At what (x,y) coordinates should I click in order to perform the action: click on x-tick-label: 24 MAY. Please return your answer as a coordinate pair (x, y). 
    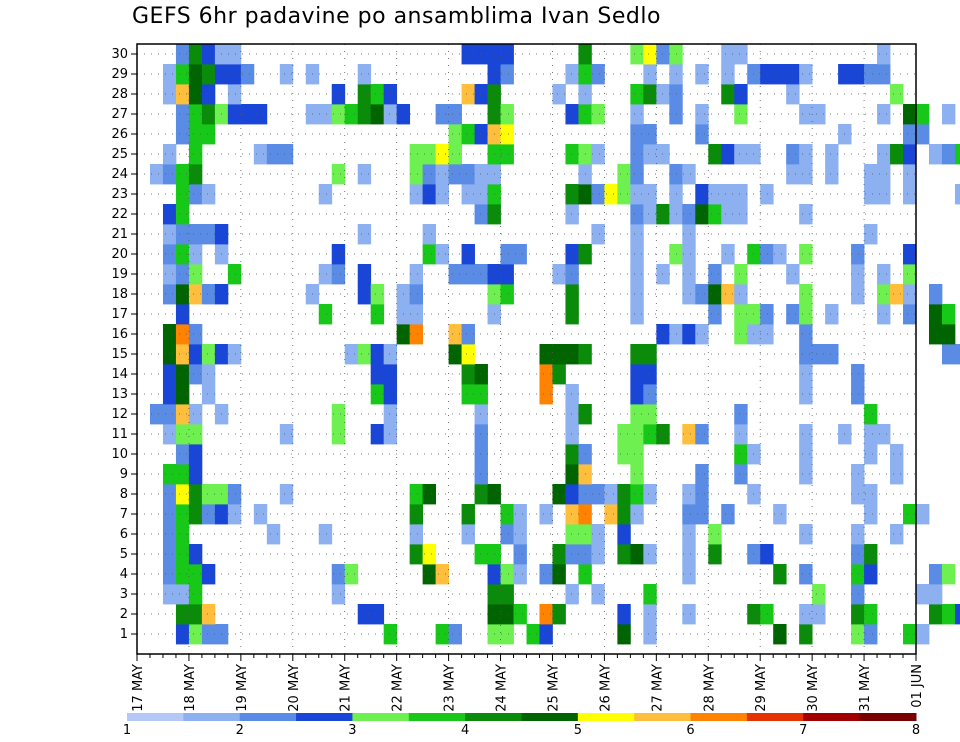
    Looking at the image, I should click on (502, 688).